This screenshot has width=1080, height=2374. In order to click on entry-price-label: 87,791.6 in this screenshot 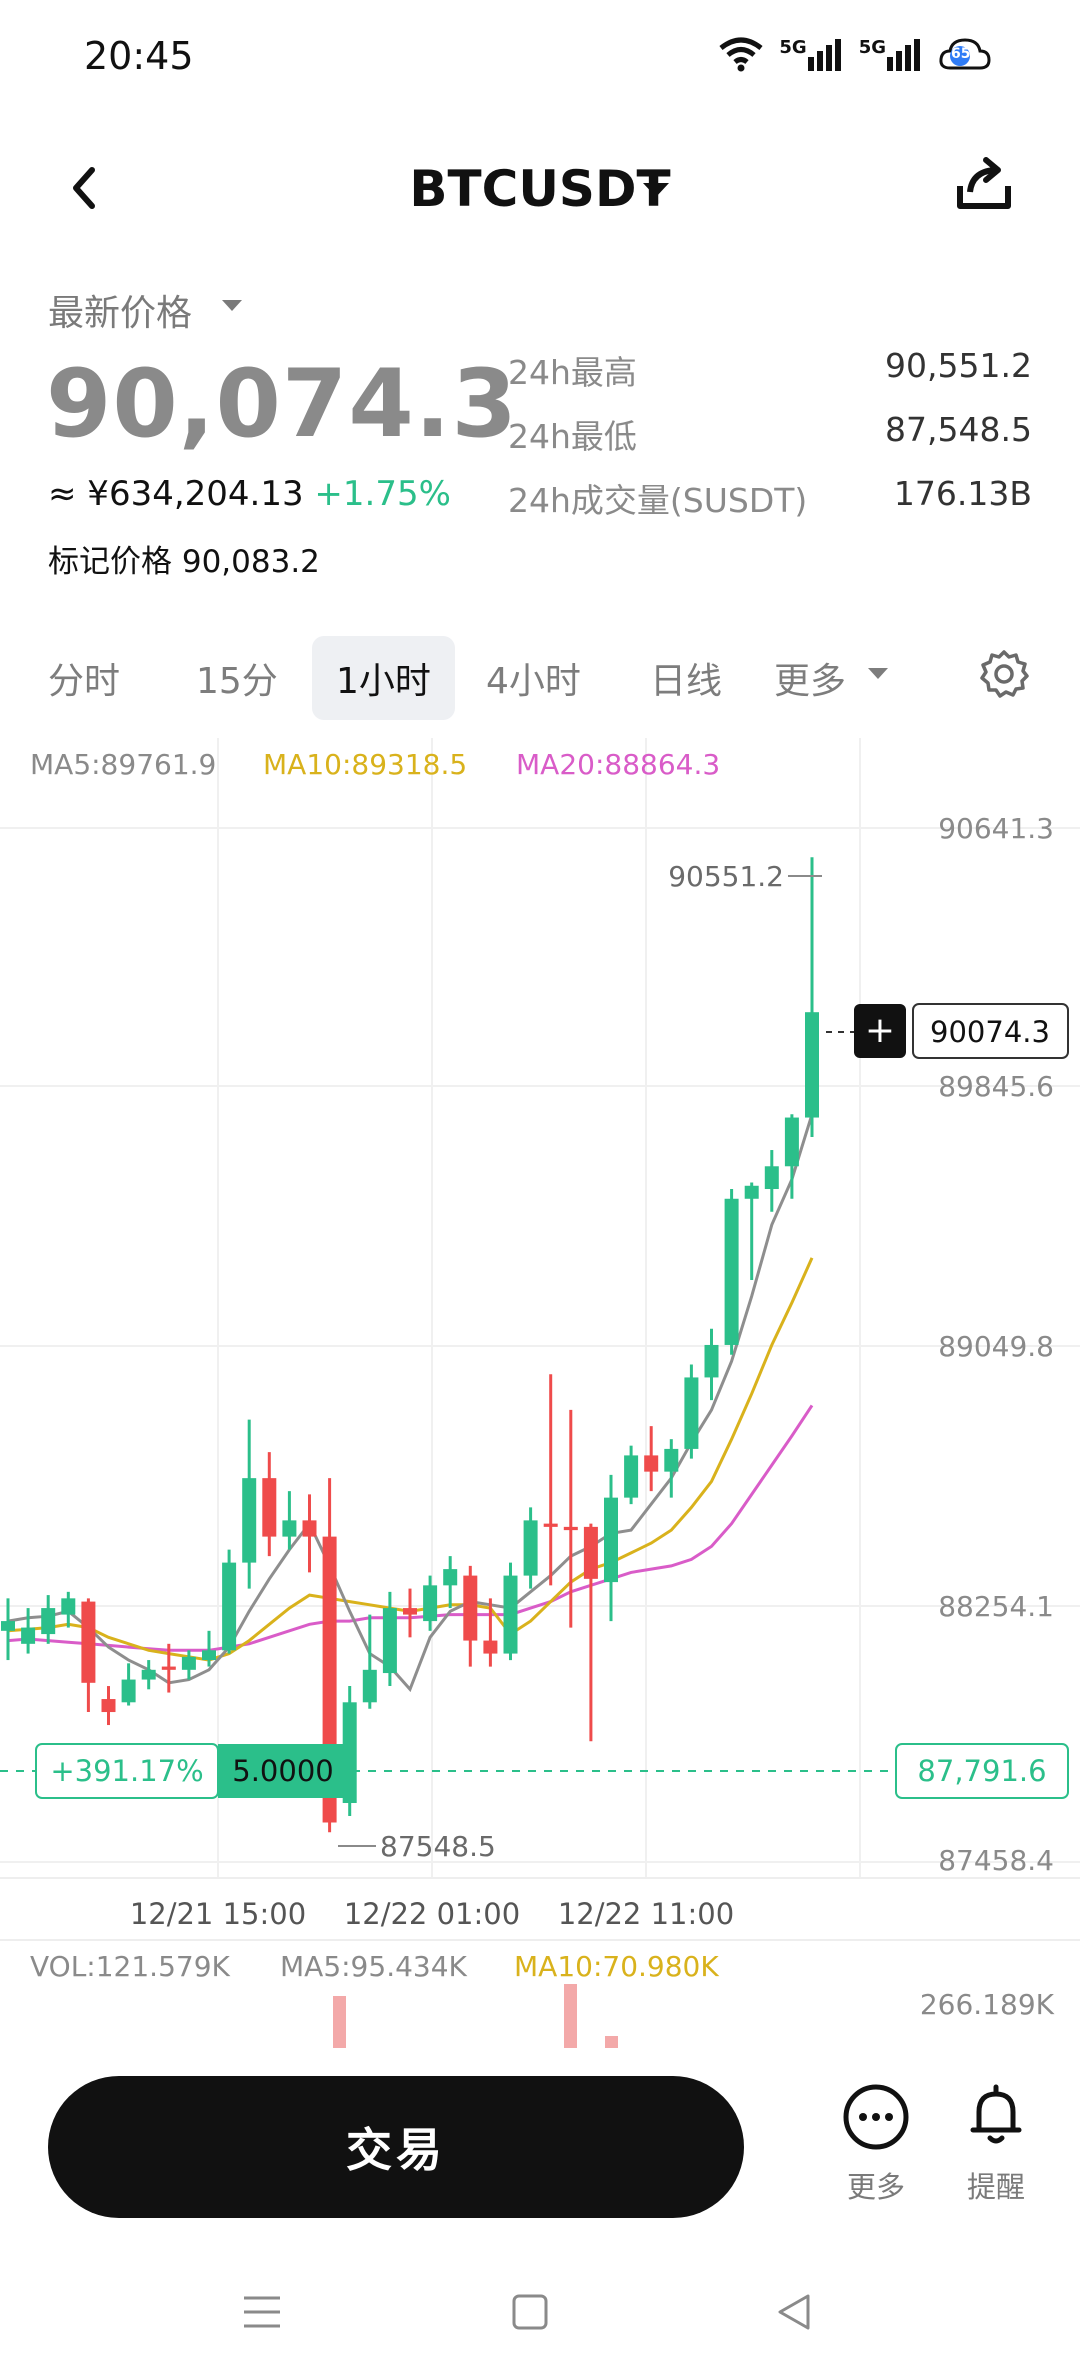, I will do `click(981, 1771)`.